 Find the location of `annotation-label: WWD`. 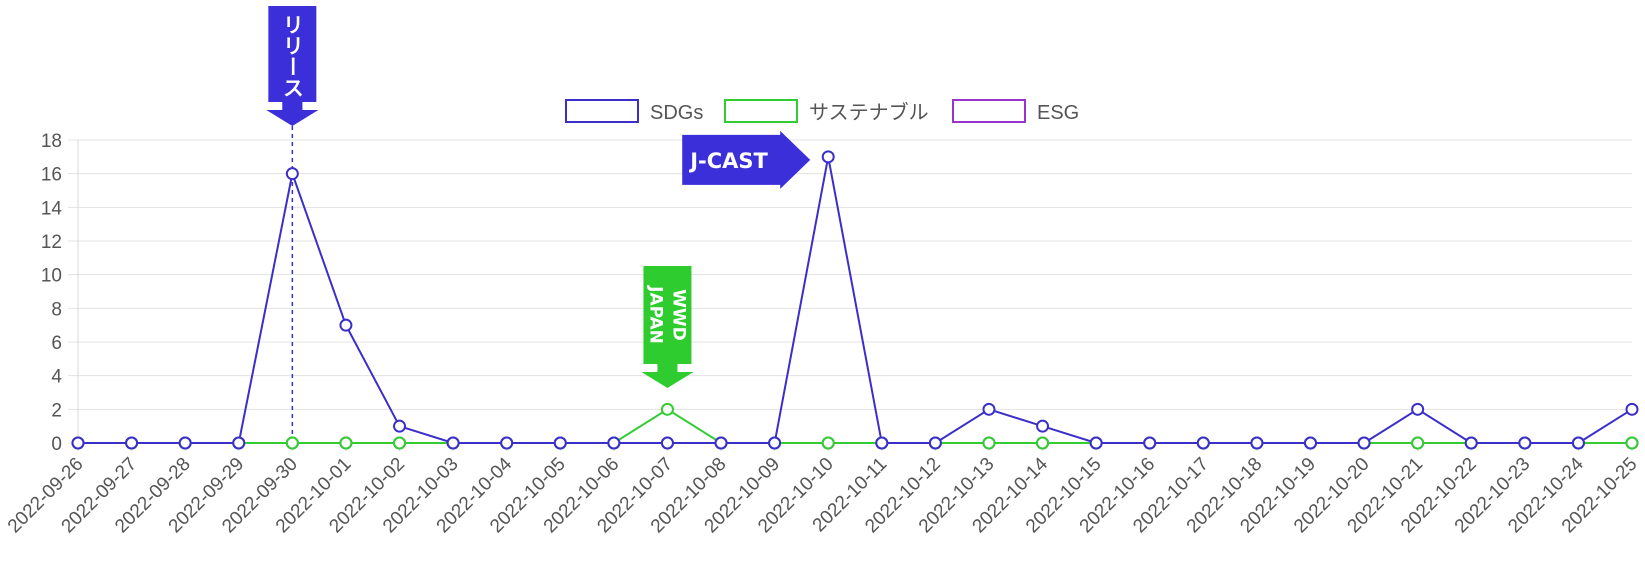

annotation-label: WWD is located at coordinates (678, 315).